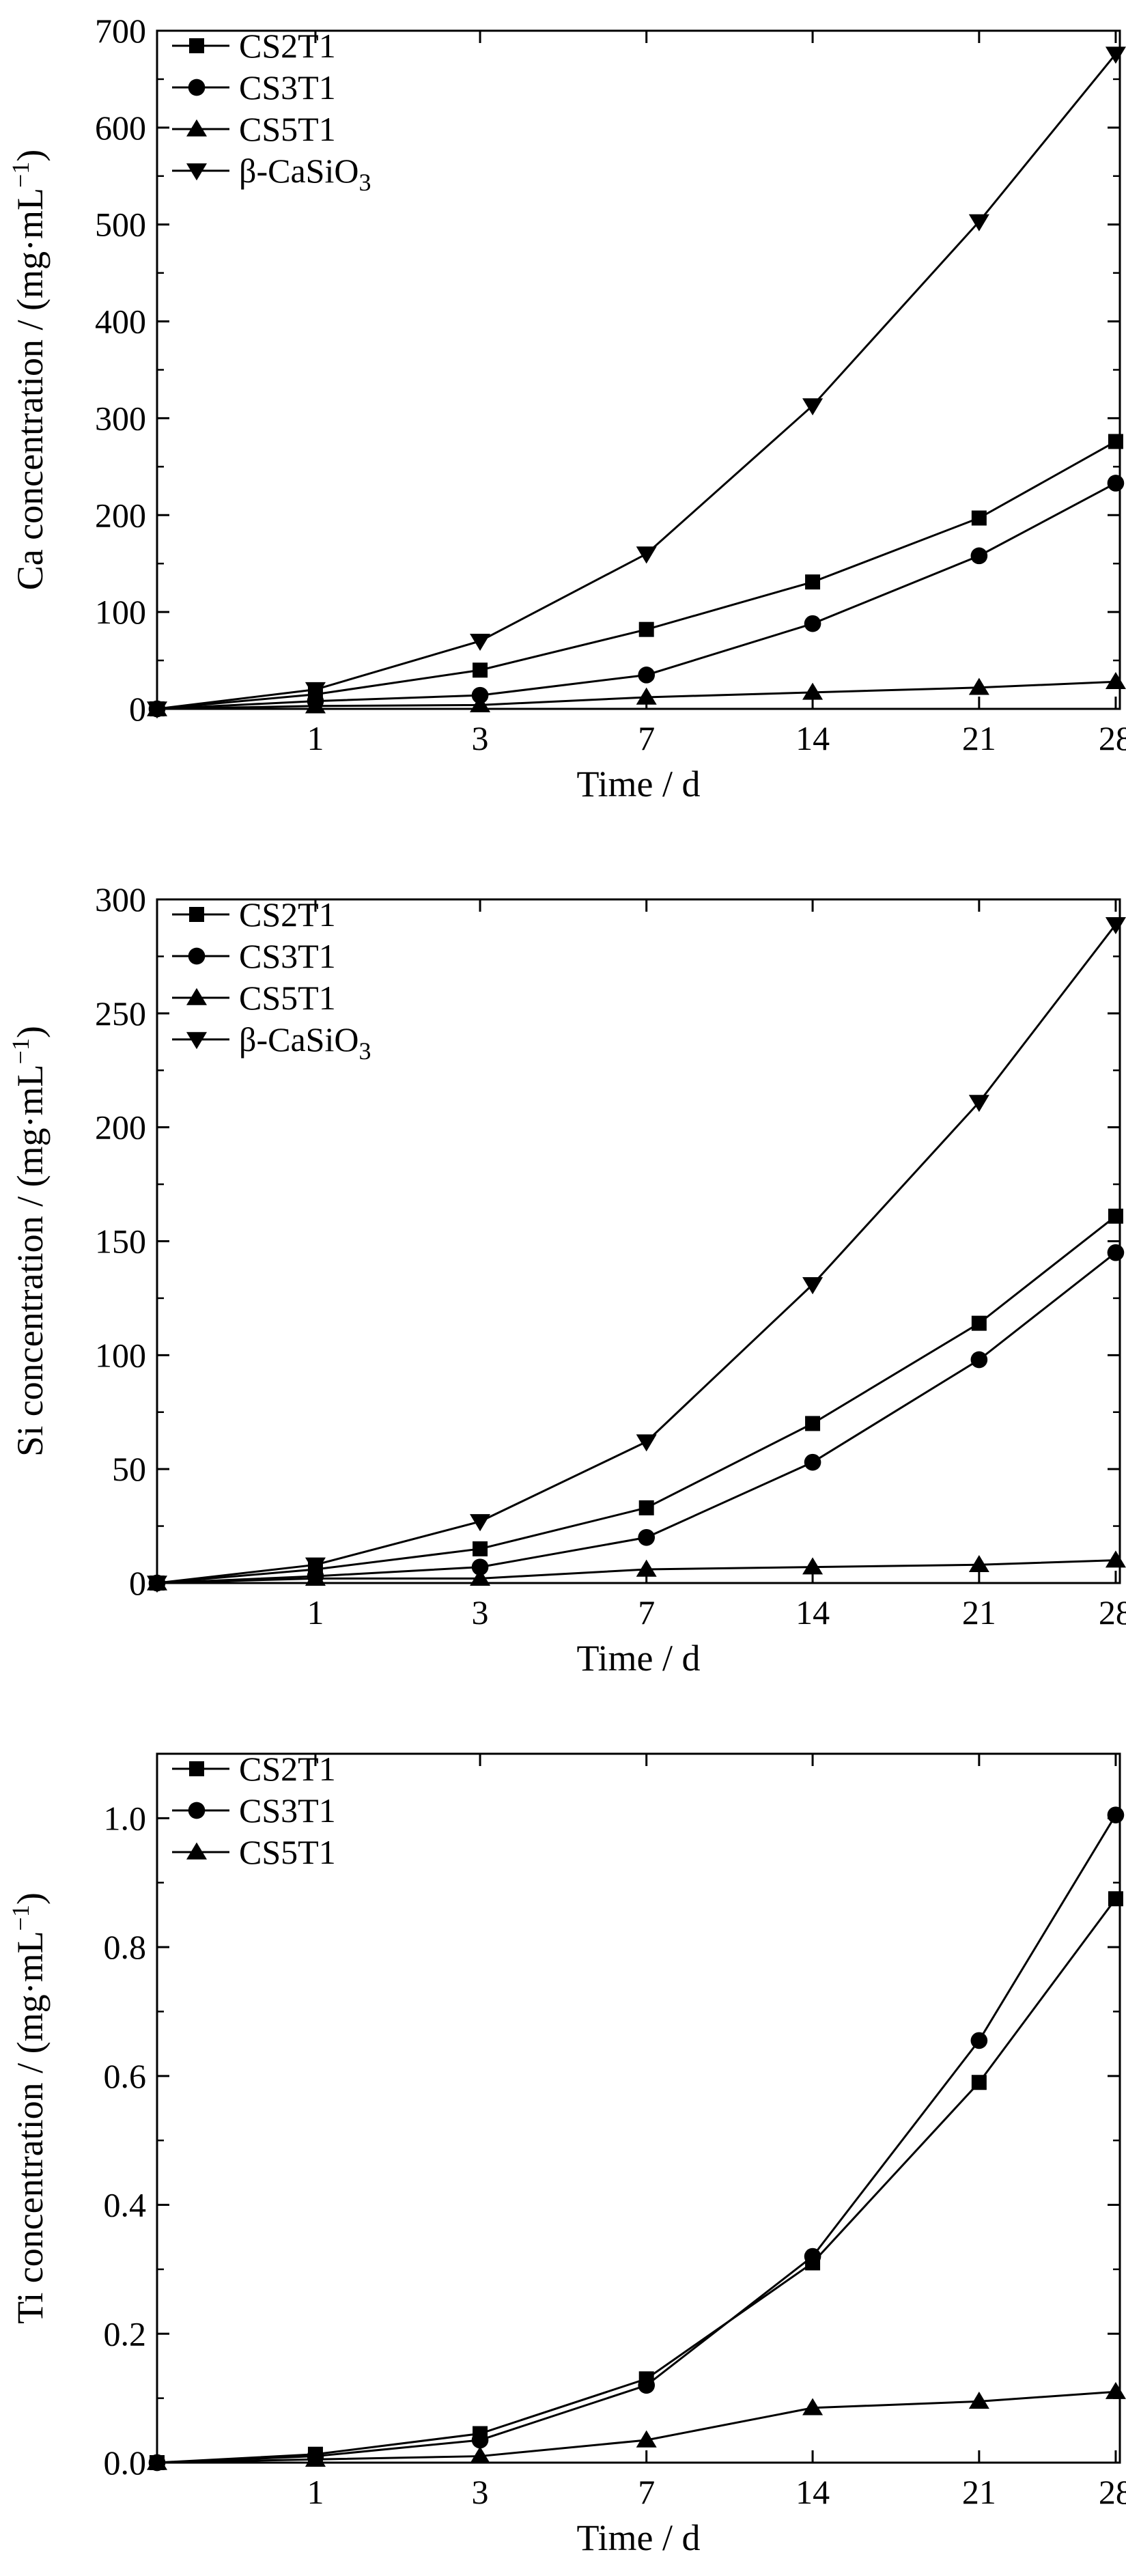 The height and width of the screenshot is (2576, 1126). Describe the element at coordinates (29, 1241) in the screenshot. I see `y-axis-title: Si concentration / (mg·mL−1)` at that location.